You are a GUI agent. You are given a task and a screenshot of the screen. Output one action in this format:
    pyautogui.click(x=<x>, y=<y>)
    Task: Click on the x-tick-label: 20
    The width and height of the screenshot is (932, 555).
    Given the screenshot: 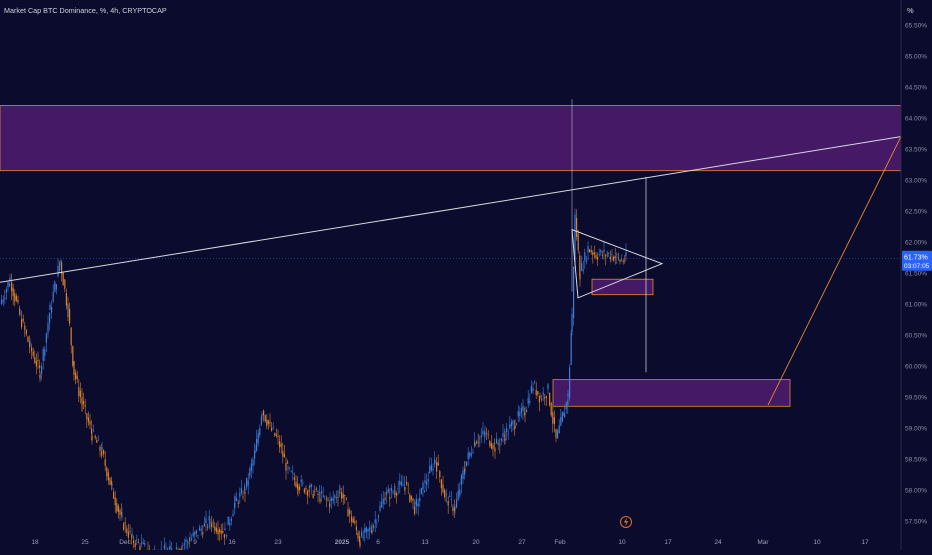 What is the action you would take?
    pyautogui.click(x=476, y=542)
    